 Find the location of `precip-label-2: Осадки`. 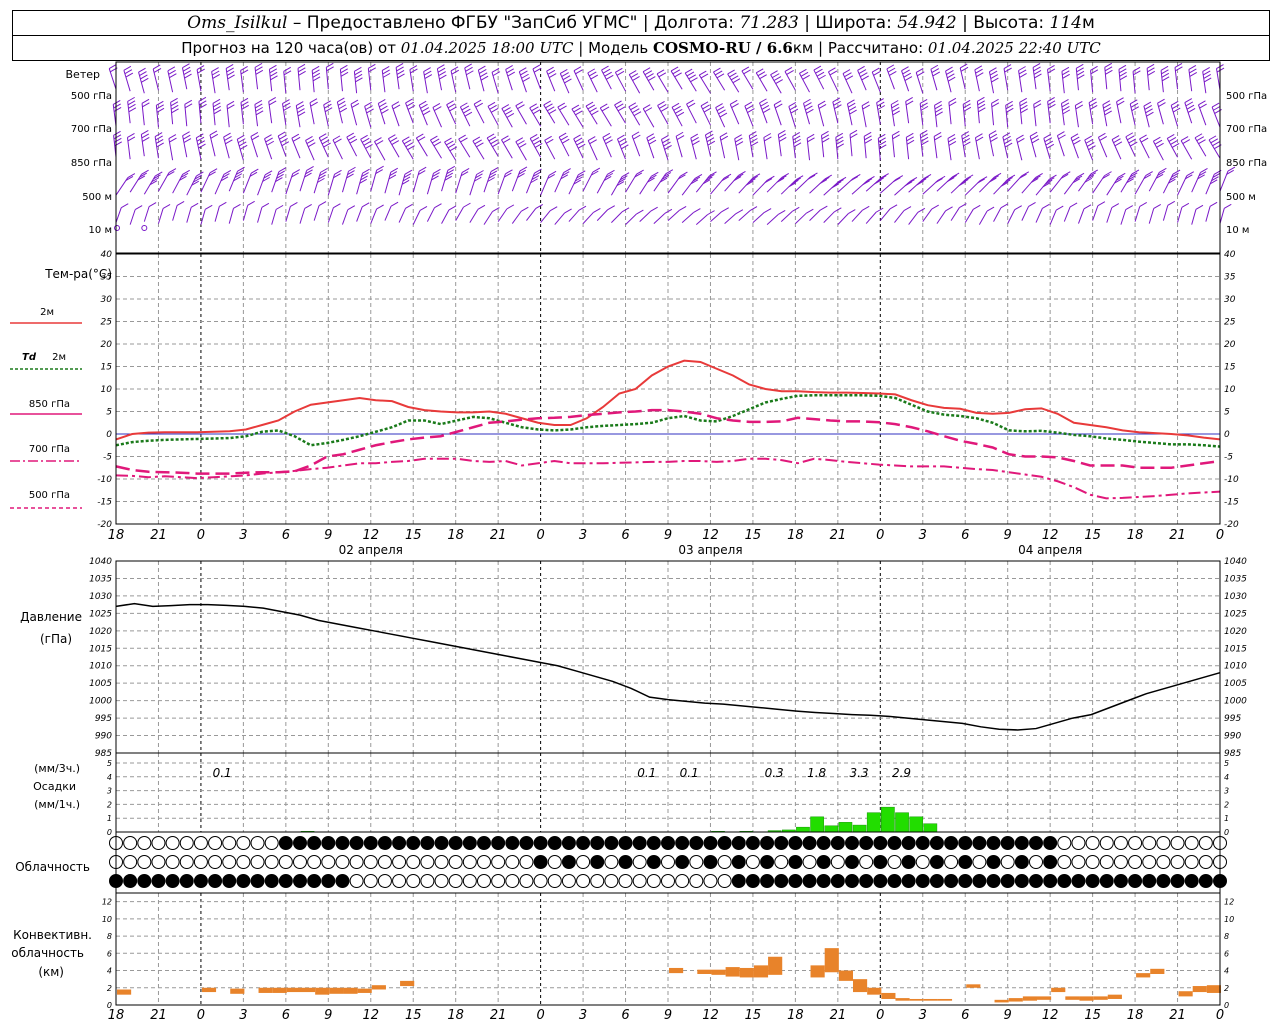

precip-label-2: Осадки is located at coordinates (54, 786).